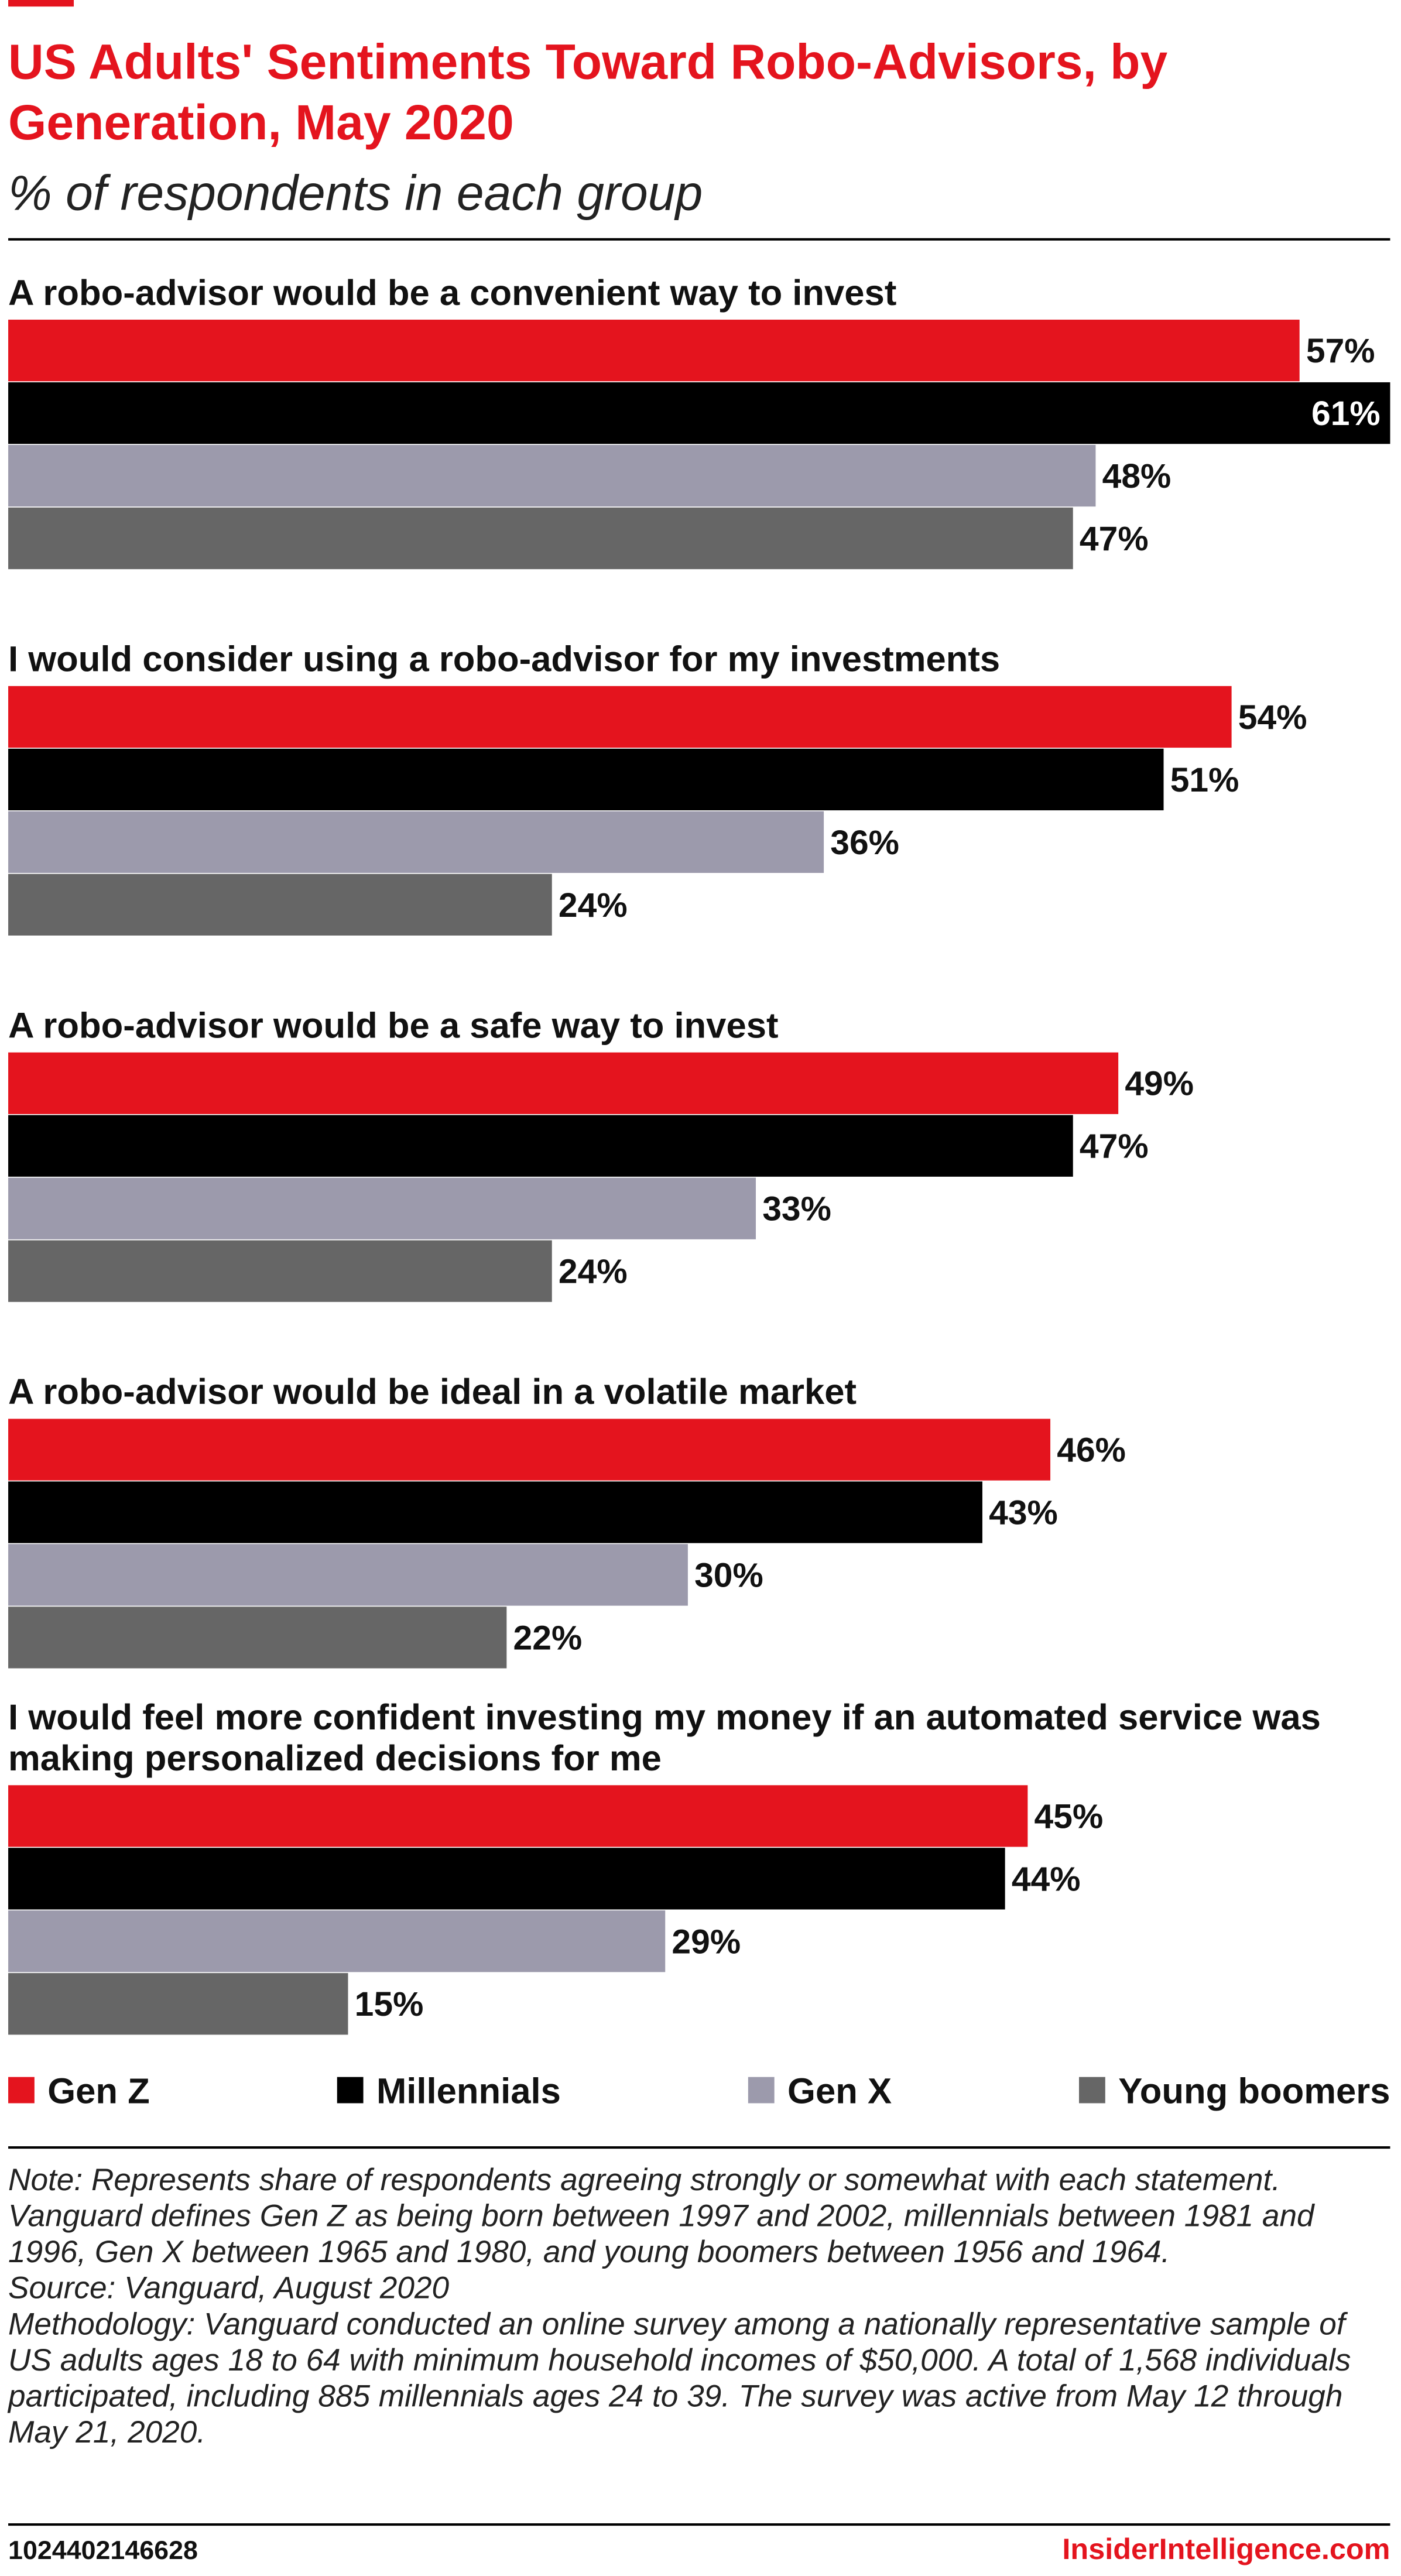  I want to click on value-label: 51%, so click(1205, 780).